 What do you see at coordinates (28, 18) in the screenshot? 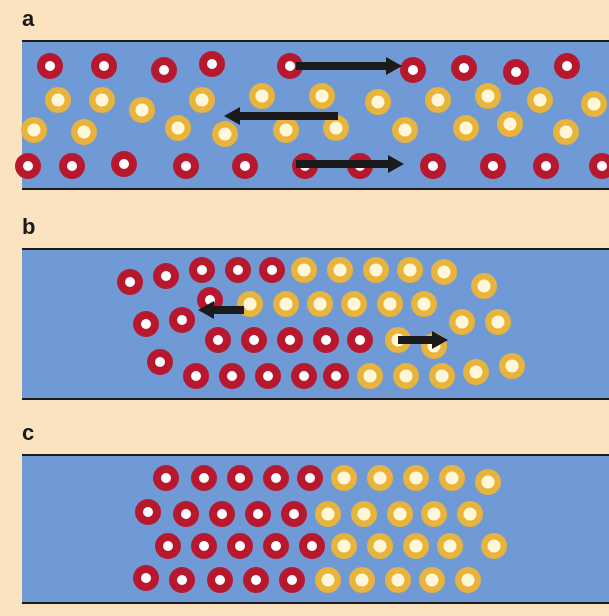
I see `panel-label-a: a` at bounding box center [28, 18].